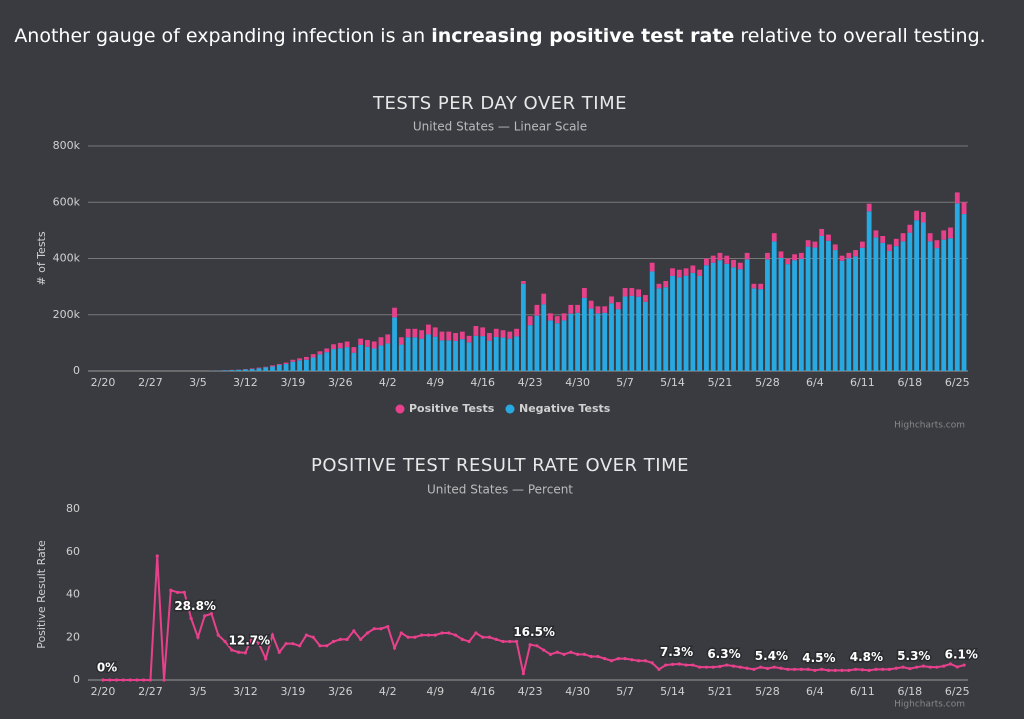 The height and width of the screenshot is (719, 1024). Describe the element at coordinates (815, 382) in the screenshot. I see `x-tick-label: 6/4` at that location.